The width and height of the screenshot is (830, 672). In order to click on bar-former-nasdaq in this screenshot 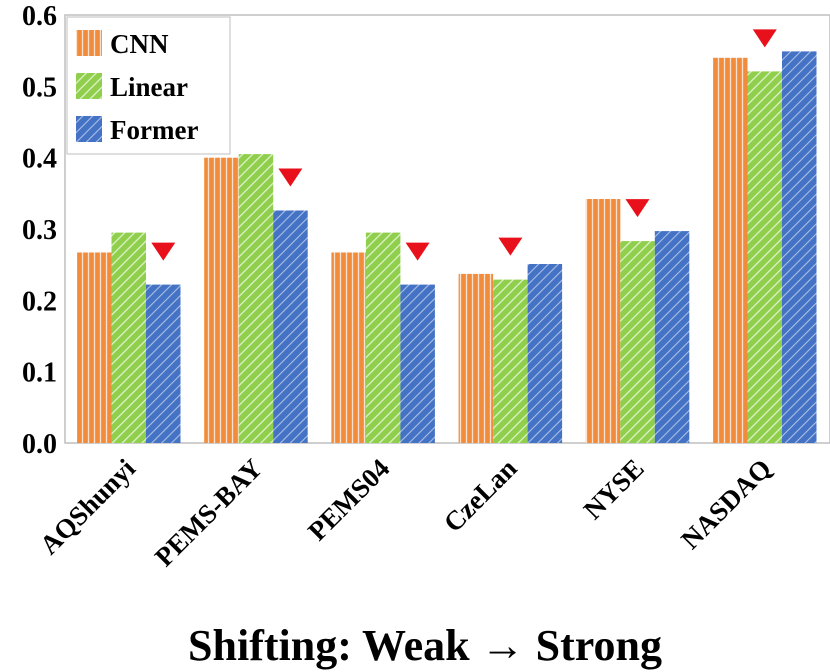, I will do `click(799, 247)`.